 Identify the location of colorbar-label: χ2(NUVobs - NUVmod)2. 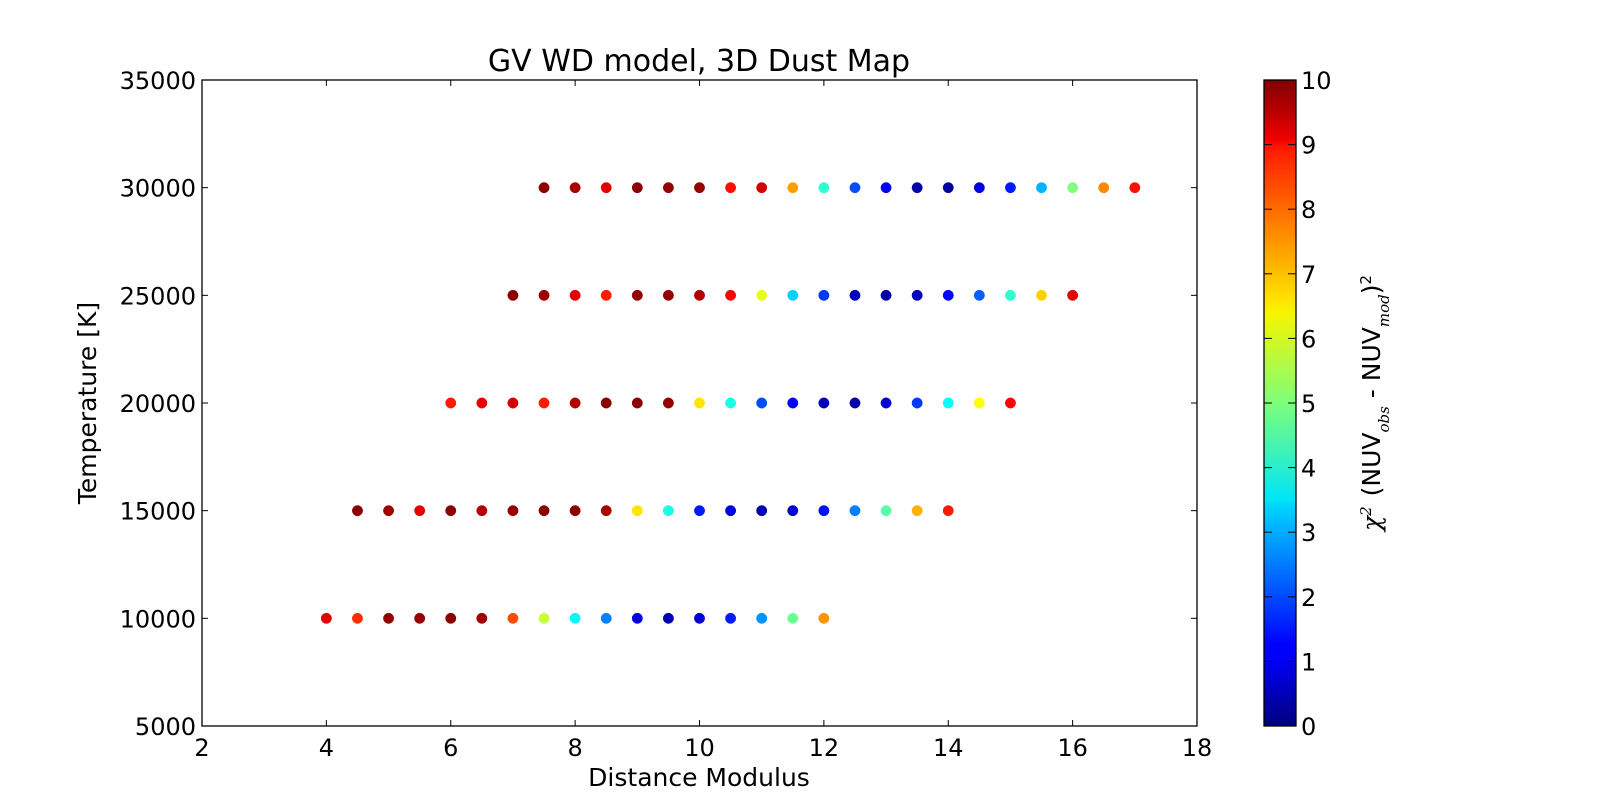
(1375, 404).